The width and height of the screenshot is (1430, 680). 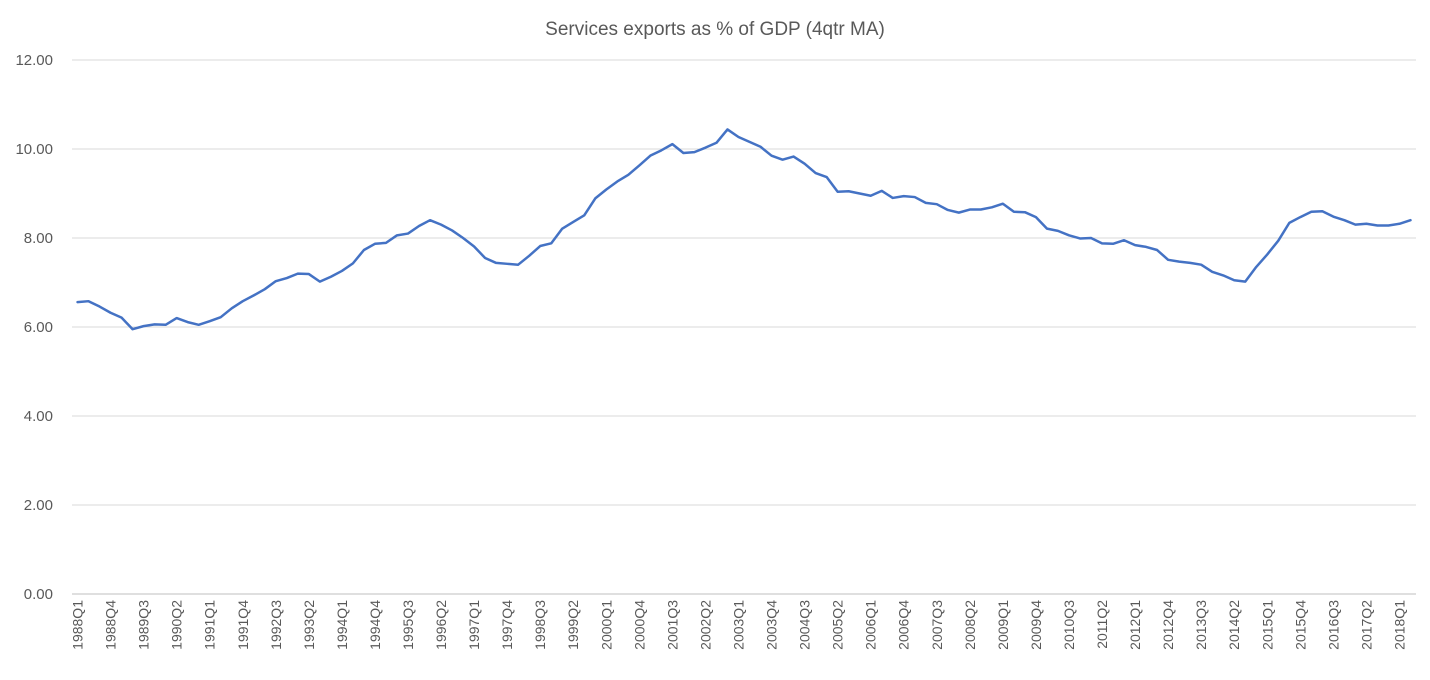 I want to click on x-tick-label: 2003Q4, so click(x=772, y=625).